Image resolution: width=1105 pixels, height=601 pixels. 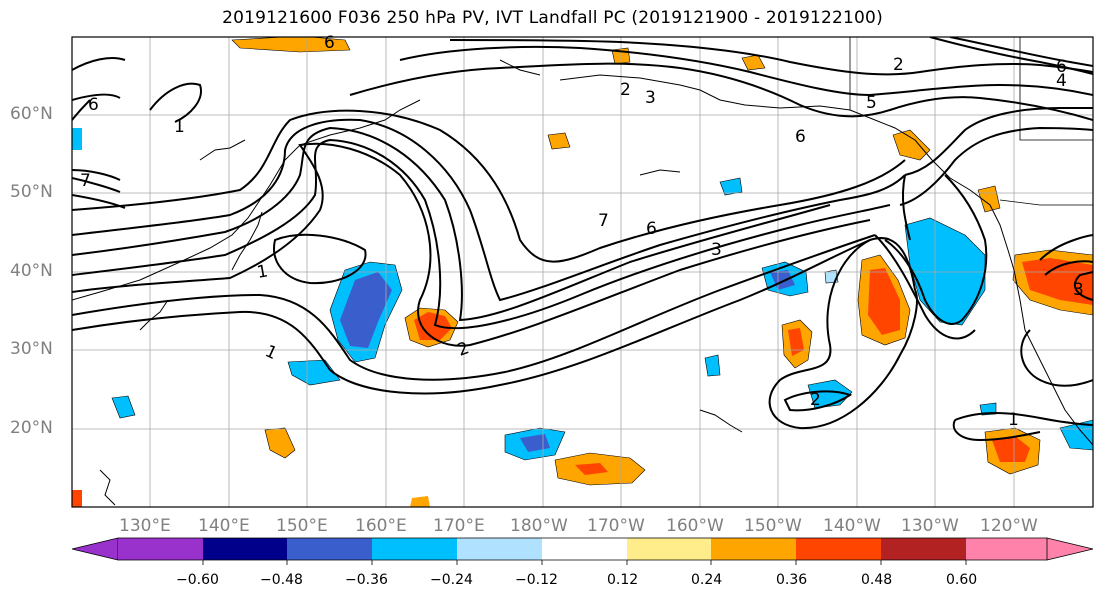 What do you see at coordinates (281, 580) in the screenshot?
I see `colorbar-tick-label: −0.48` at bounding box center [281, 580].